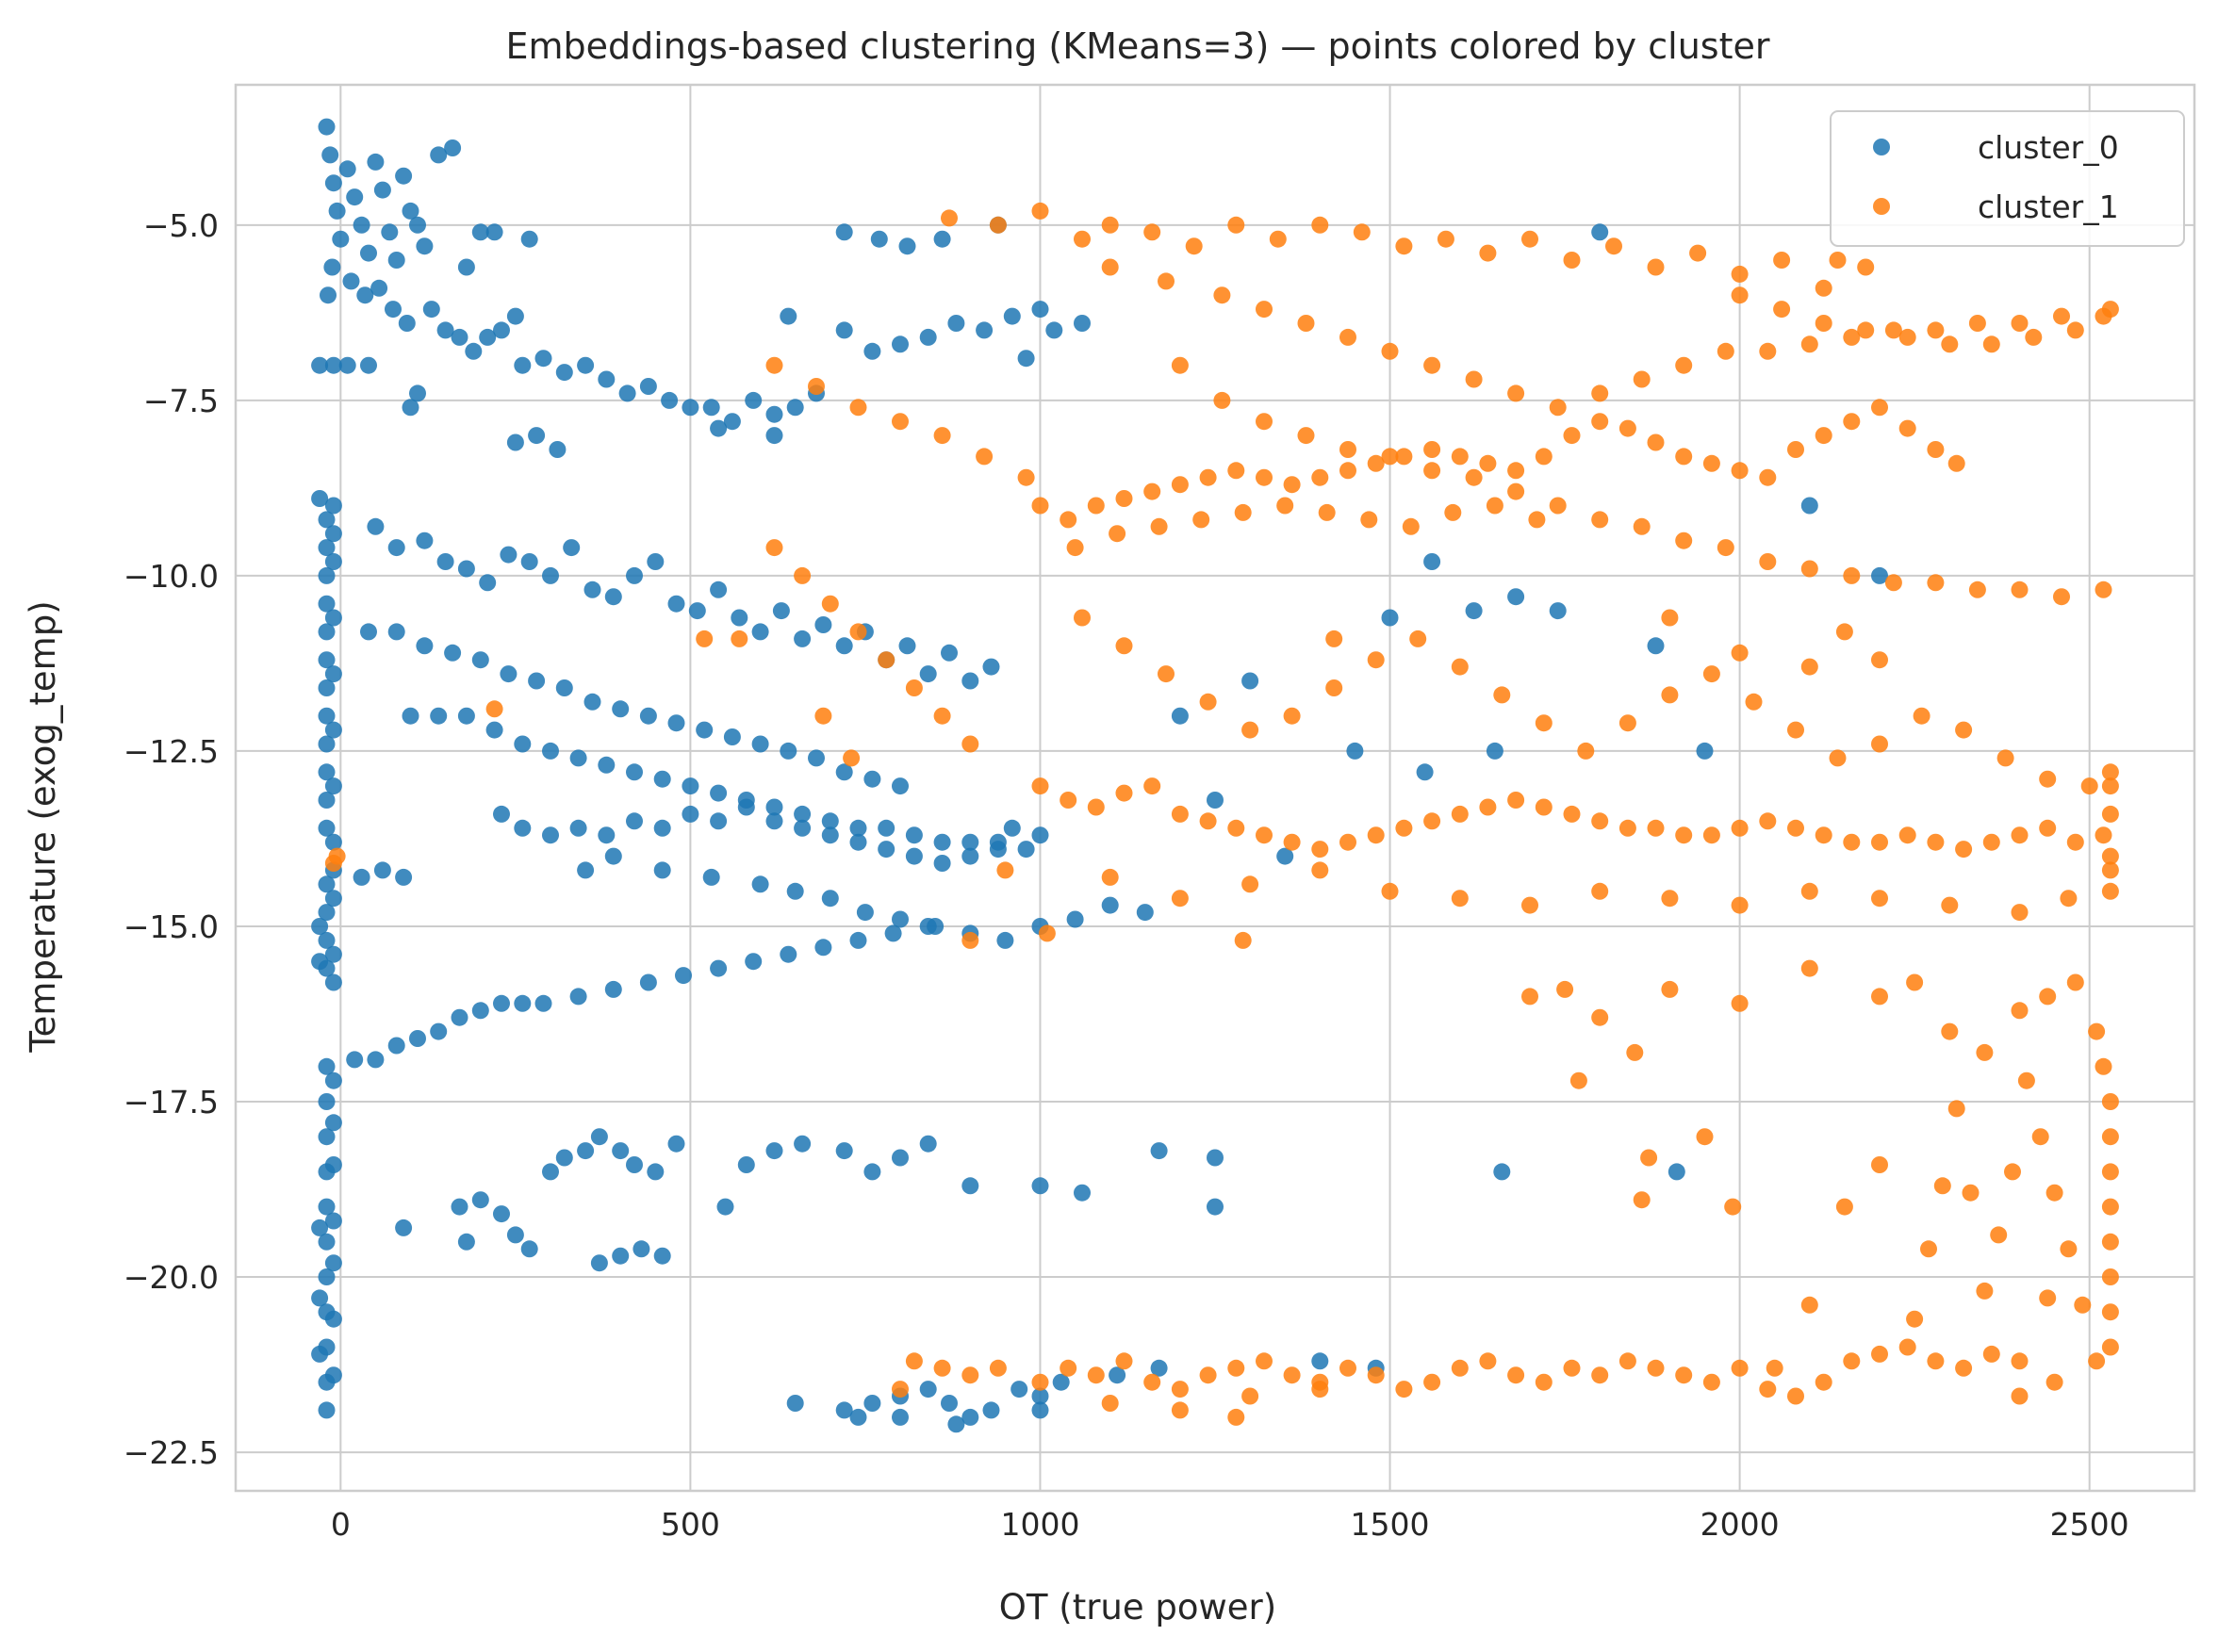 Image resolution: width=2218 pixels, height=1652 pixels. What do you see at coordinates (2048, 206) in the screenshot?
I see `legend-label-cluster-1: cluster_1` at bounding box center [2048, 206].